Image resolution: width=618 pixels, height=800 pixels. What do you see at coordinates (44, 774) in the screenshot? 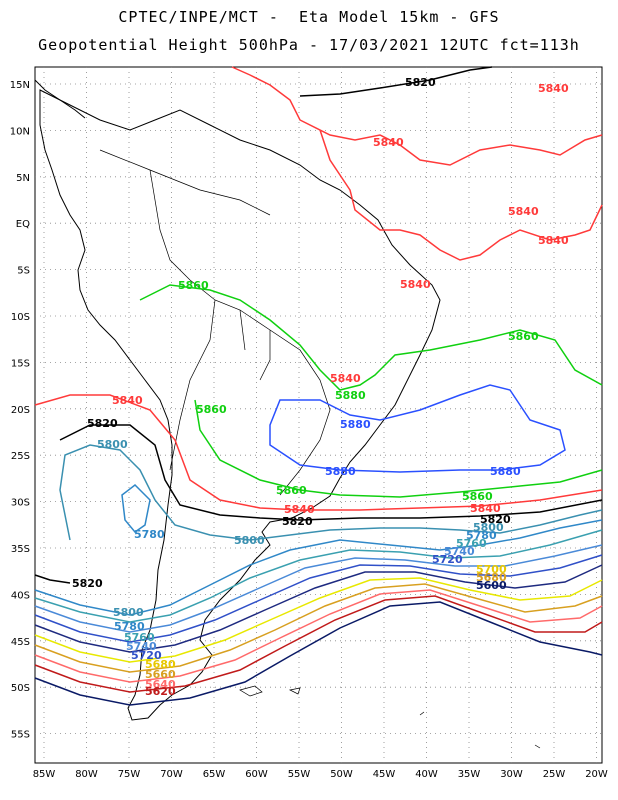
I see `longitude-tick-label: 85W` at bounding box center [44, 774].